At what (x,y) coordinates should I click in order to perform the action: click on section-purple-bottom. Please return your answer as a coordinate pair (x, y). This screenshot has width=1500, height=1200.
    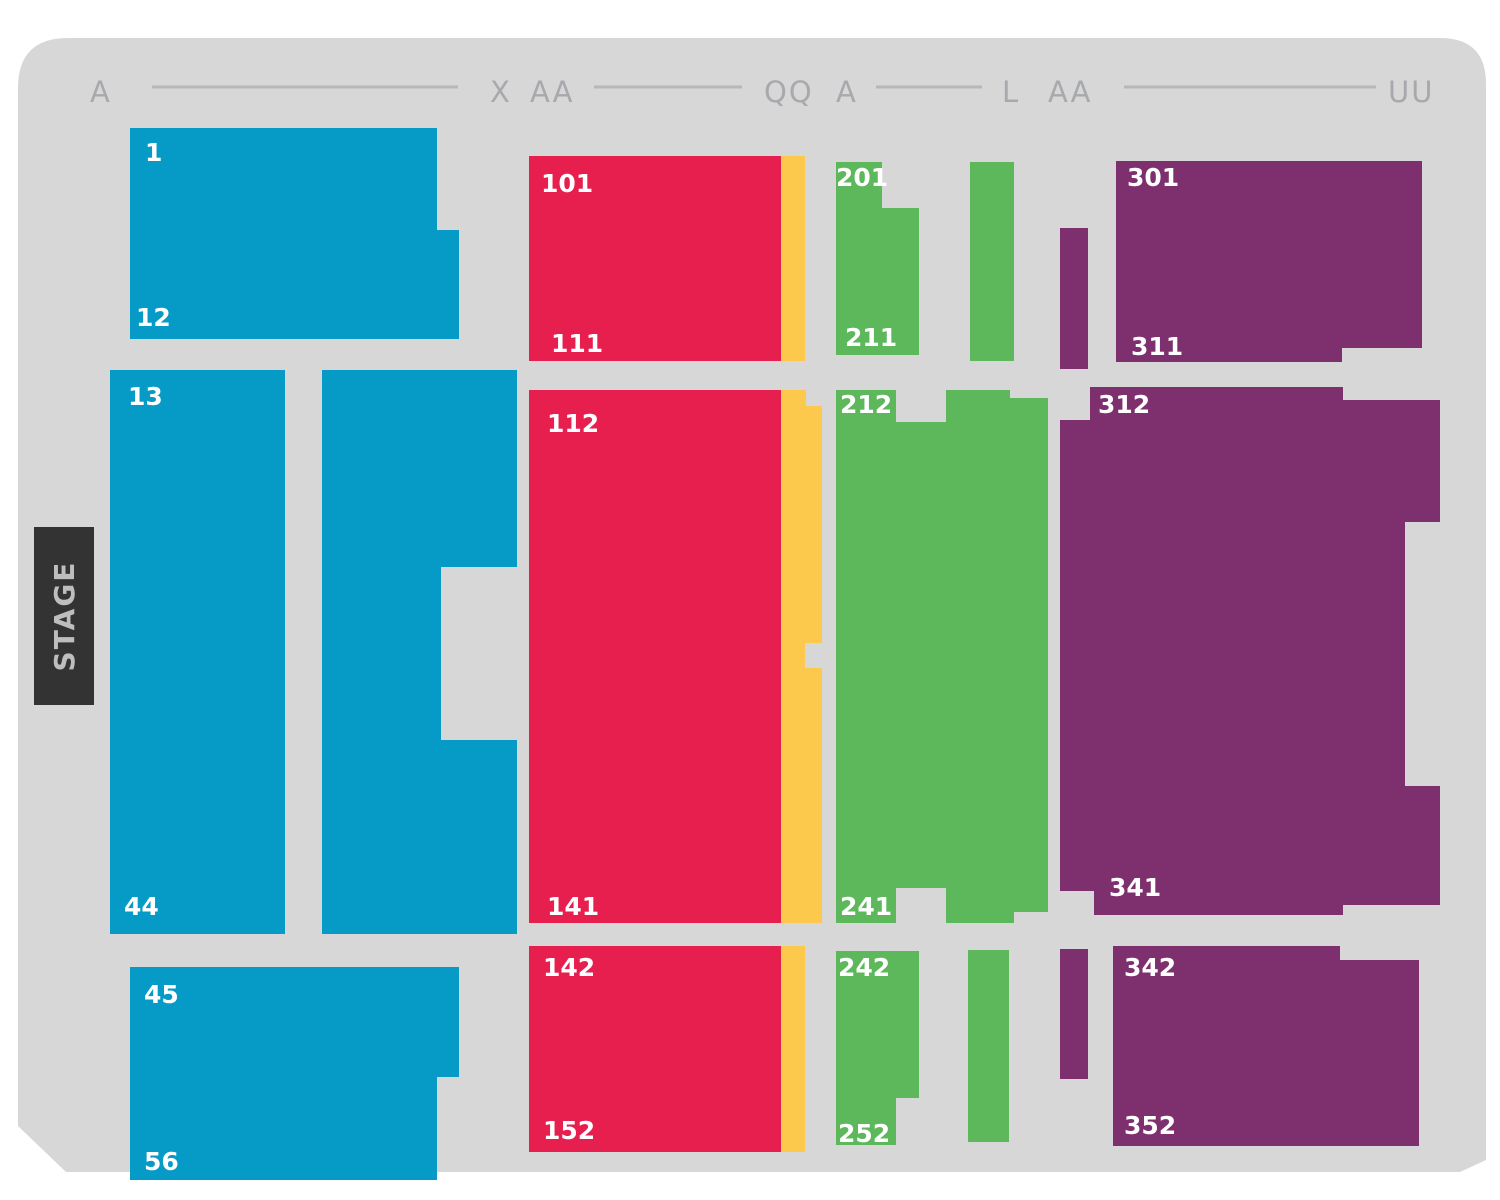
    Looking at the image, I should click on (1266, 1046).